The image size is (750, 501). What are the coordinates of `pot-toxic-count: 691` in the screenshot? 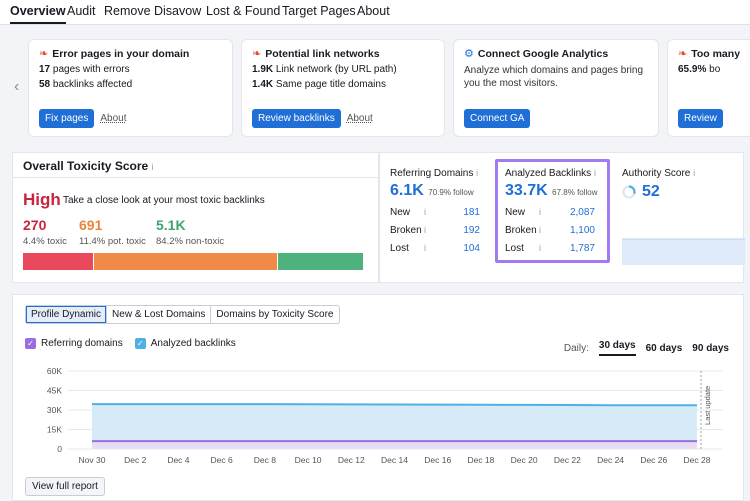 It's located at (91, 225).